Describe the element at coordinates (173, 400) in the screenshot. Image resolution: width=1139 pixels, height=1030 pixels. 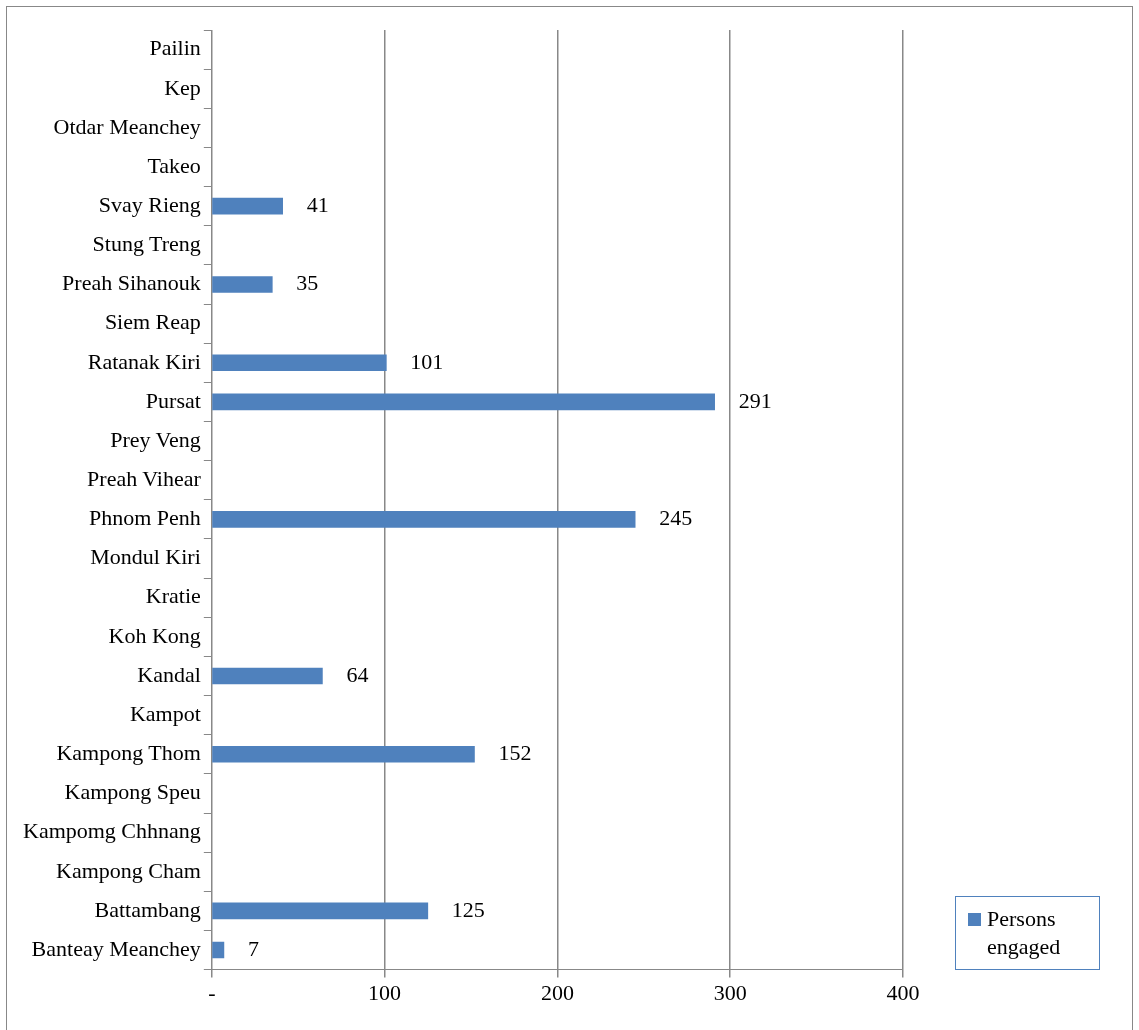
I see `y-tick-label: Pursat` at that location.